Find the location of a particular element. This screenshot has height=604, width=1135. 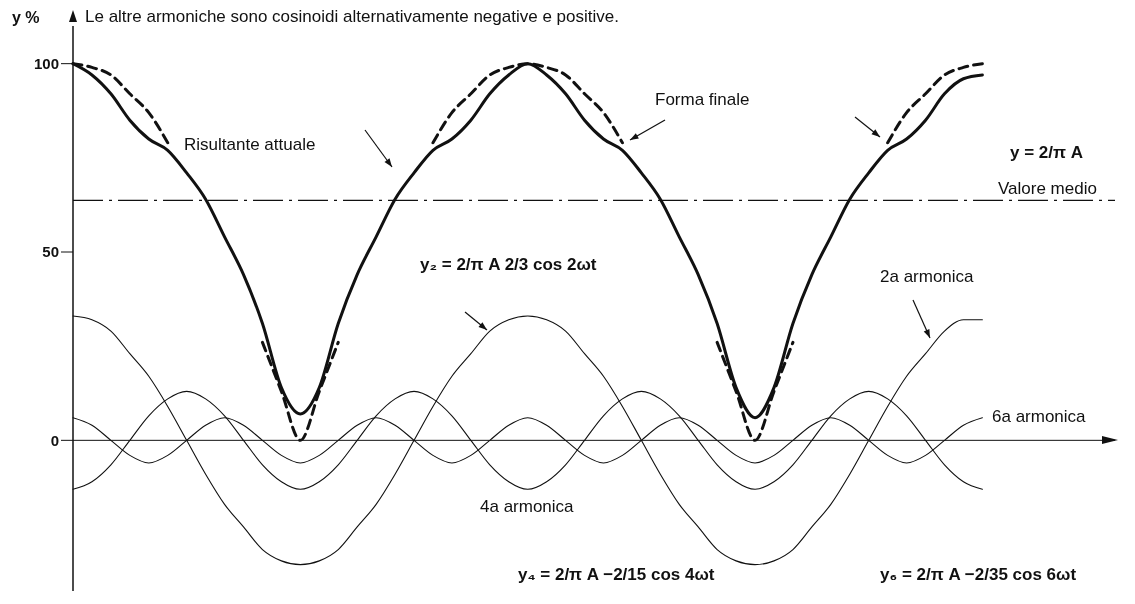

y-tick-label: 50 is located at coordinates (50, 252).